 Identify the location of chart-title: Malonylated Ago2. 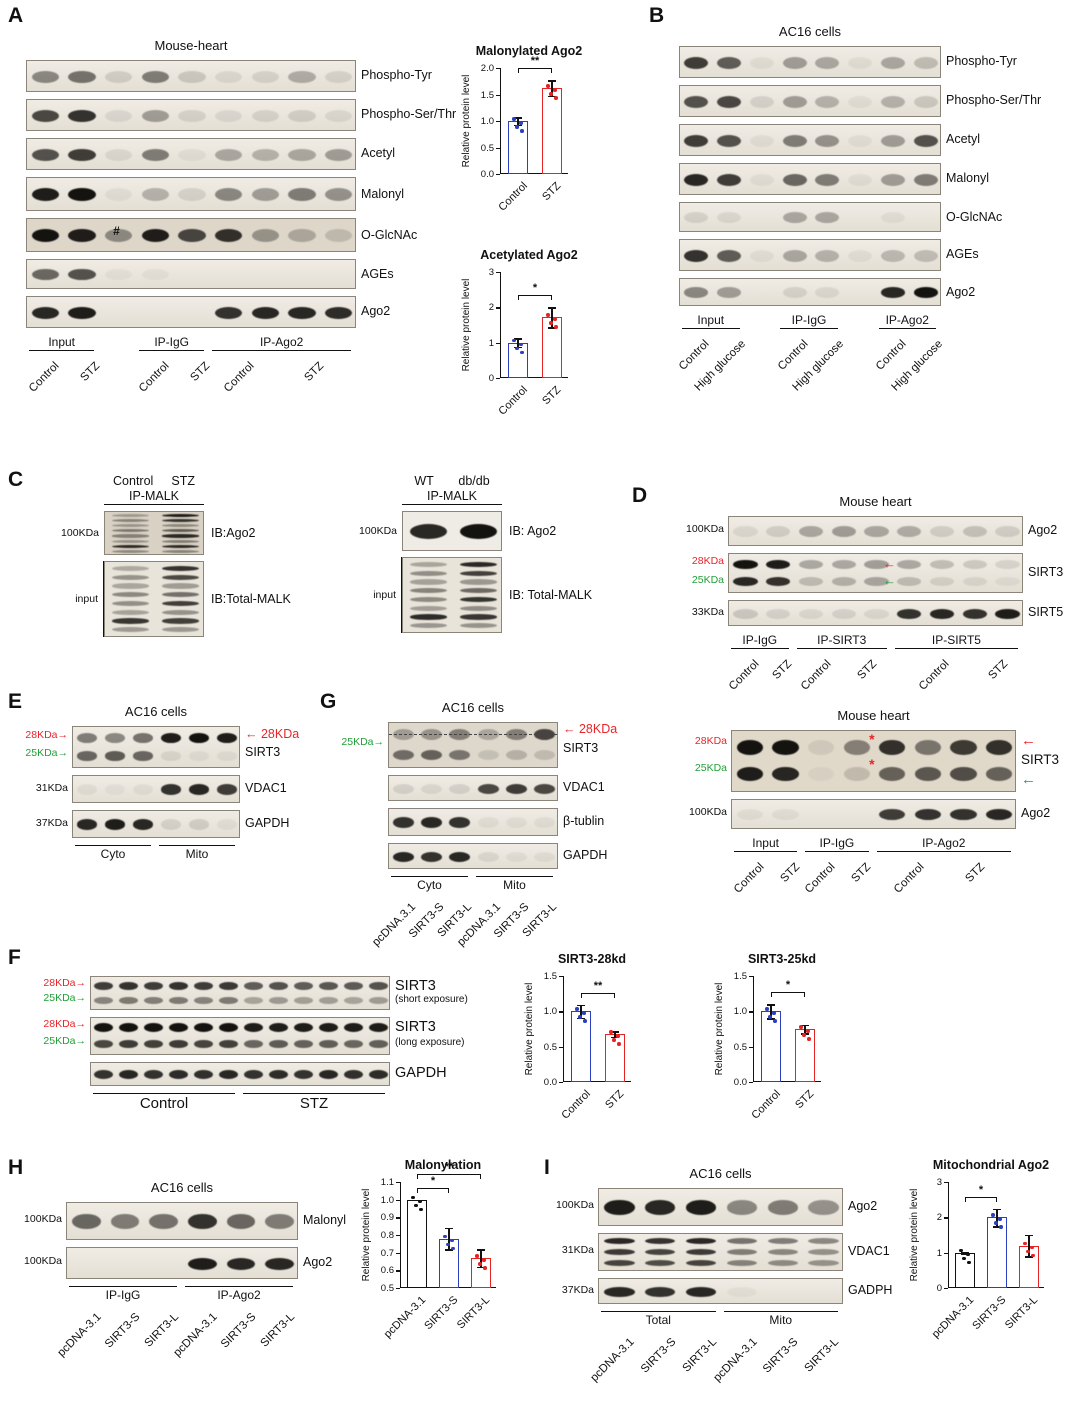
(529, 51).